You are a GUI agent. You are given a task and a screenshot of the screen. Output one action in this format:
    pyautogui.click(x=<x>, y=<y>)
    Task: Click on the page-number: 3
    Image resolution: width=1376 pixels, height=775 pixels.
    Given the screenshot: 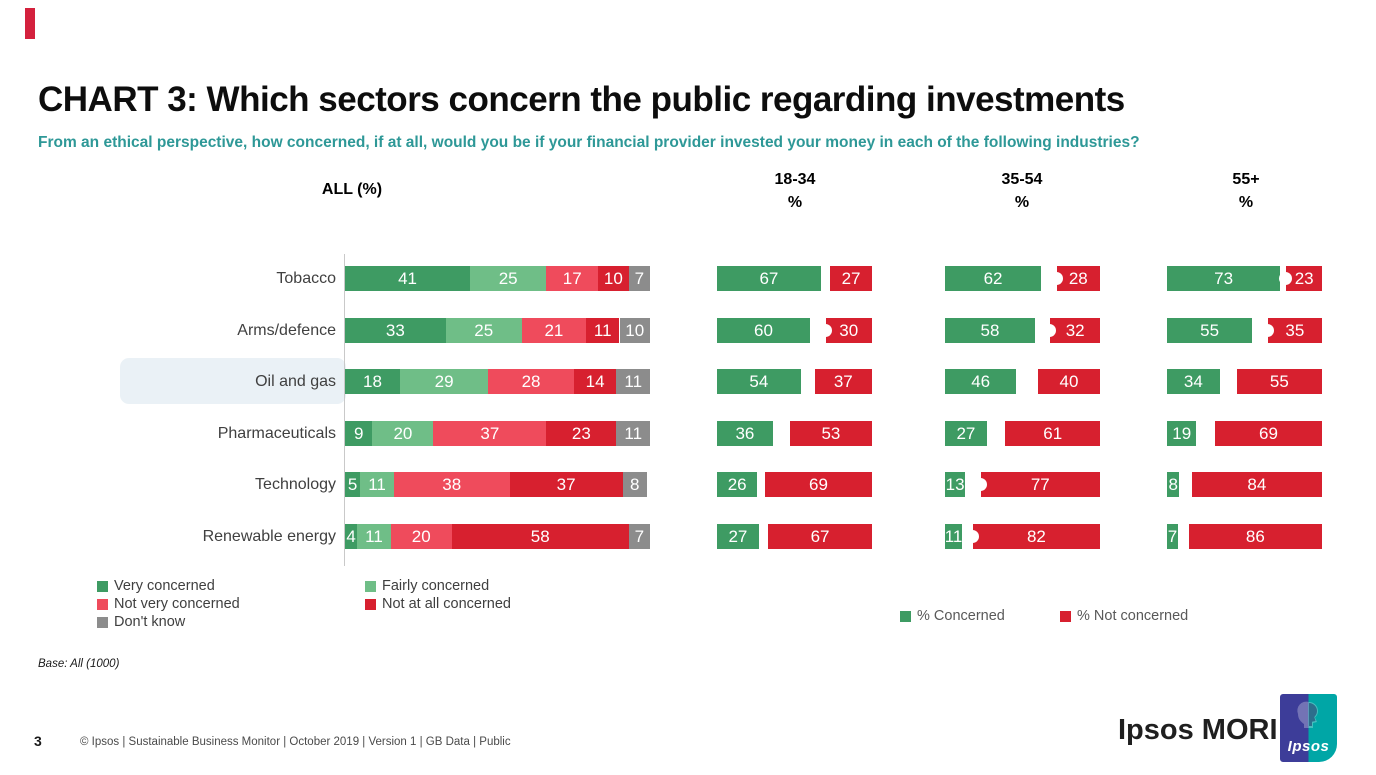 What is the action you would take?
    pyautogui.click(x=38, y=741)
    